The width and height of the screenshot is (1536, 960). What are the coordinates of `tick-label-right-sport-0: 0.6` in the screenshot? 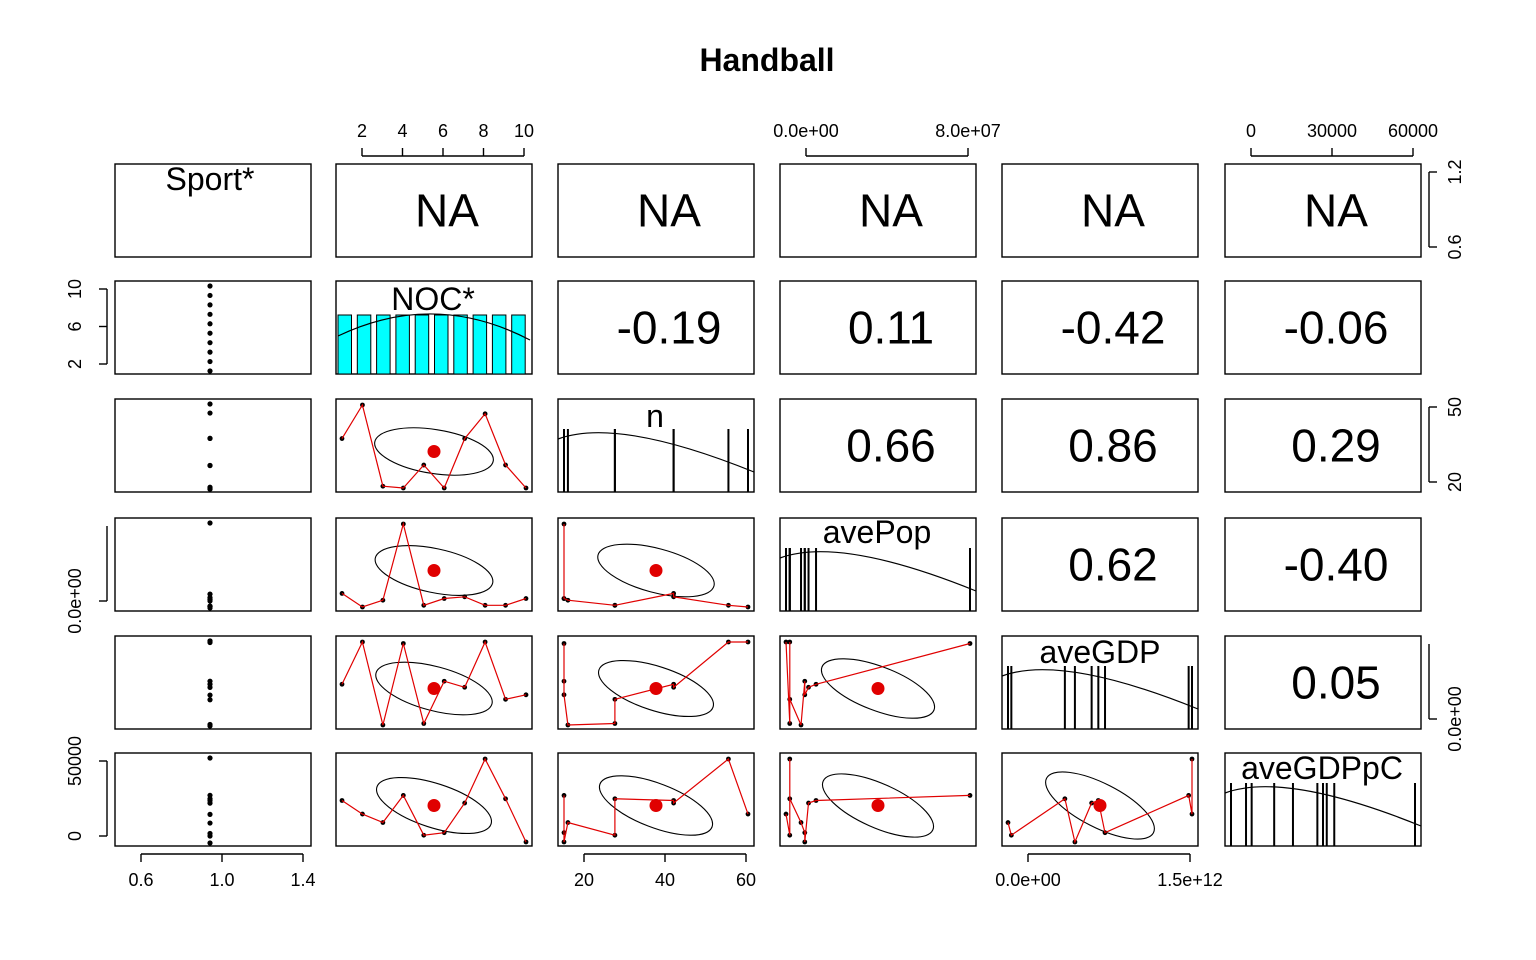 It's located at (1455, 246).